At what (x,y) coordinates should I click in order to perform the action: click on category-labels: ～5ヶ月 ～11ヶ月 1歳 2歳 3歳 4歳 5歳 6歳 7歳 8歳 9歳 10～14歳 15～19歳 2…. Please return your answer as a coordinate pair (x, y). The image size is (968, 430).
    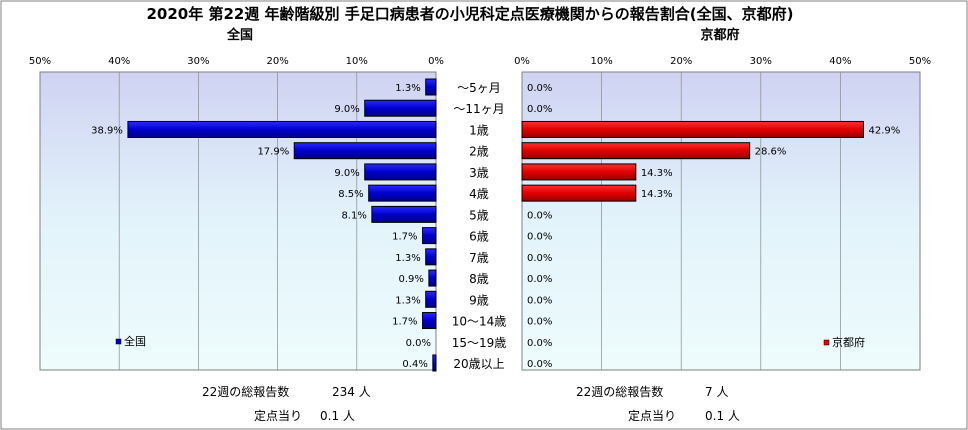
    Looking at the image, I should click on (479, 226).